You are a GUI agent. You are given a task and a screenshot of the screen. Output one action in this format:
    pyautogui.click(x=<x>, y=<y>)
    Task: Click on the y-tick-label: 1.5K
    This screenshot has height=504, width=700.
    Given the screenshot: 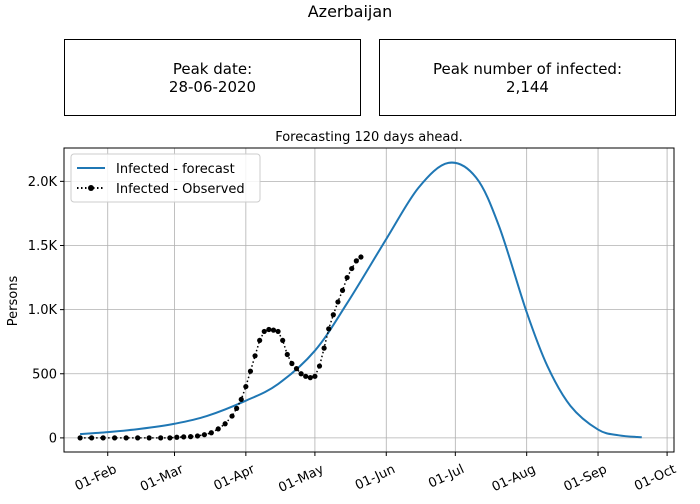 What is the action you would take?
    pyautogui.click(x=43, y=246)
    